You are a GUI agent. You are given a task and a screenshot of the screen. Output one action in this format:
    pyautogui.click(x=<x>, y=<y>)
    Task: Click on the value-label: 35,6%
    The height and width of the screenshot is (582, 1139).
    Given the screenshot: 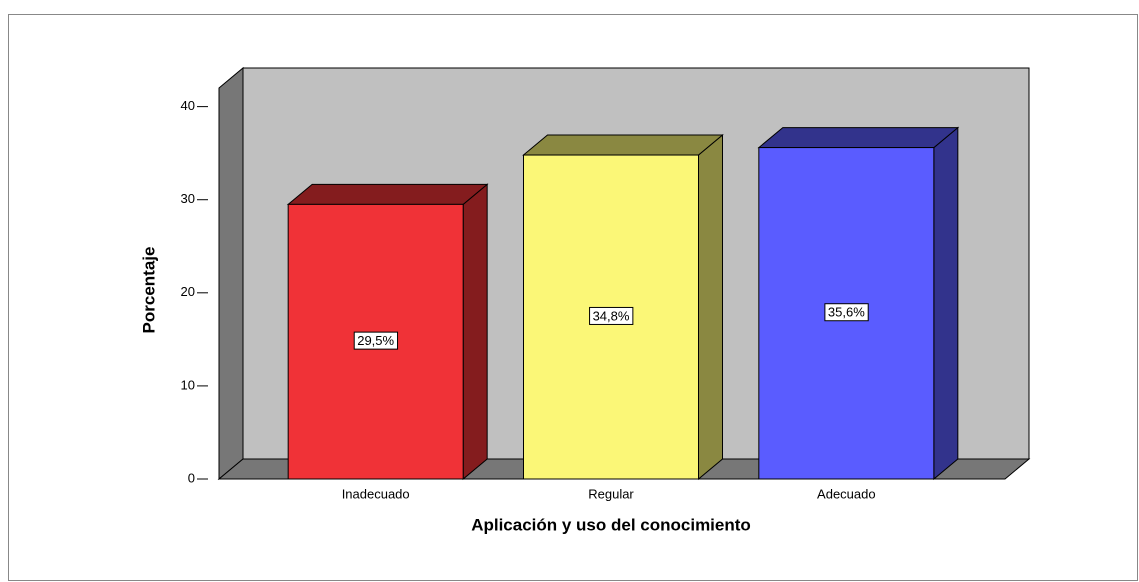 What is the action you would take?
    pyautogui.click(x=846, y=312)
    